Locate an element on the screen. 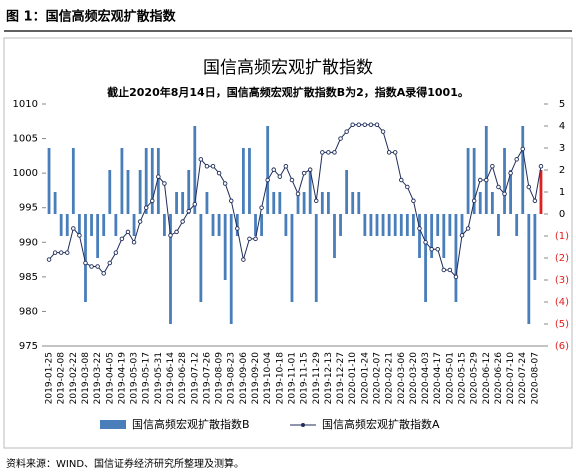 This screenshot has height=476, width=576. y2-tick-label: (1) is located at coordinates (562, 236).